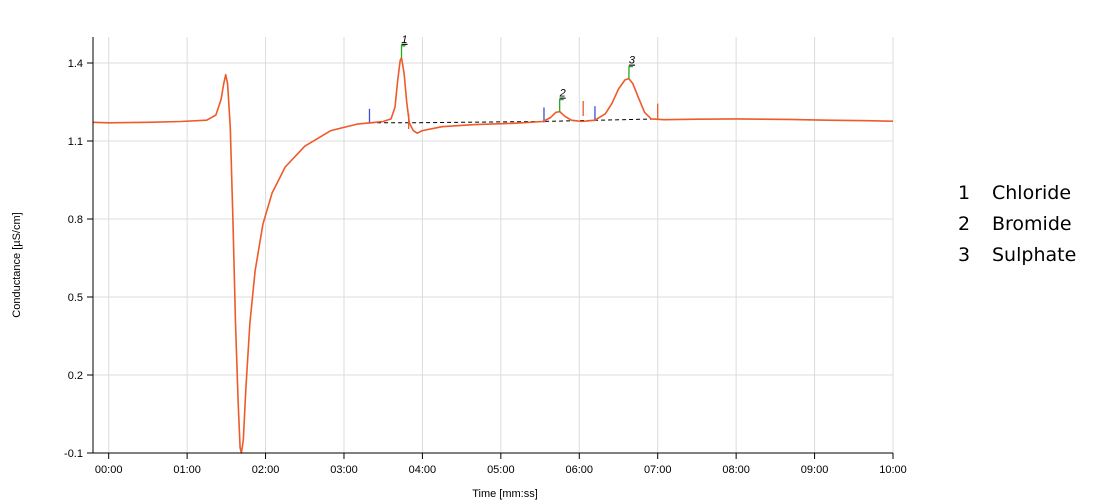  Describe the element at coordinates (109, 470) in the screenshot. I see `x-tick-label: 00:00` at that location.